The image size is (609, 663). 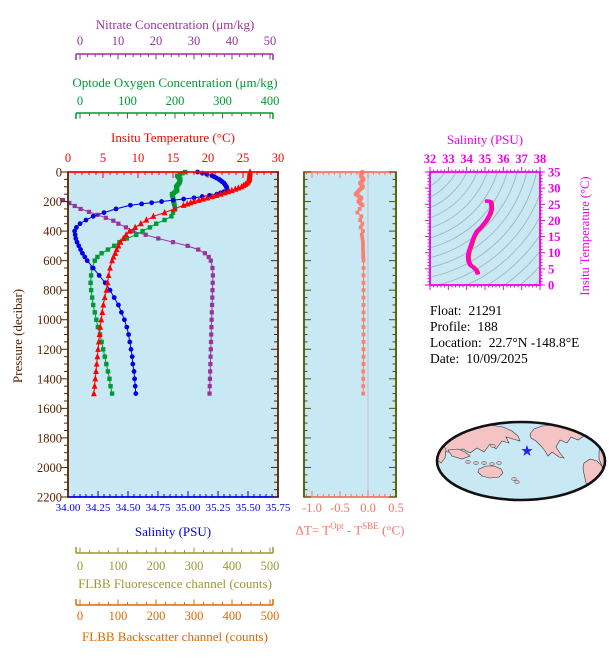 I want to click on flbb-fluorescence-axis: 0 100 200 300 400 500, so click(x=177, y=560).